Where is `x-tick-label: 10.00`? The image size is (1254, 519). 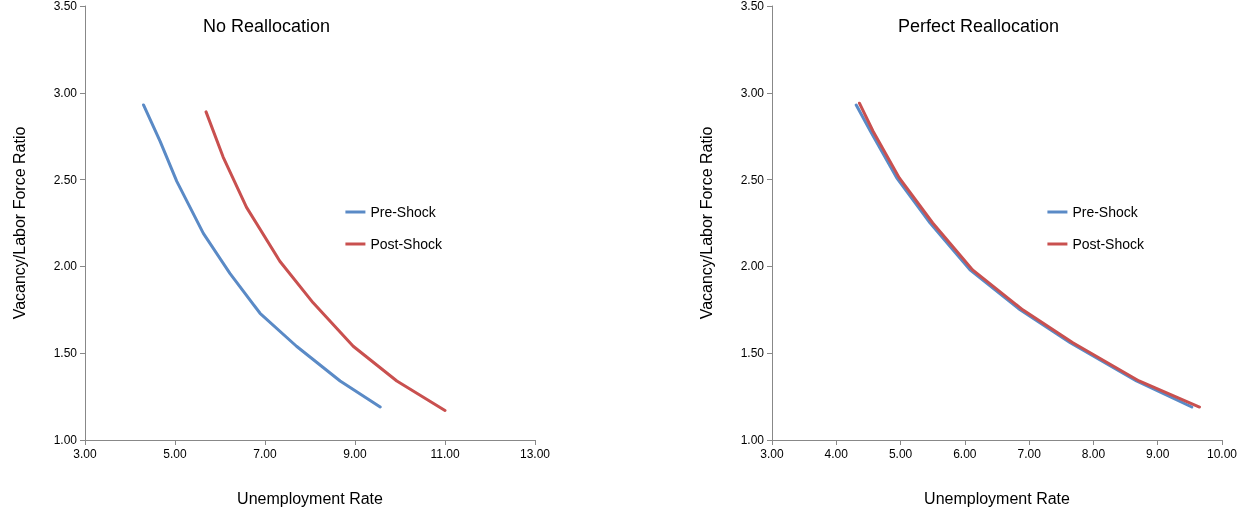
x-tick-label: 10.00 is located at coordinates (1222, 454).